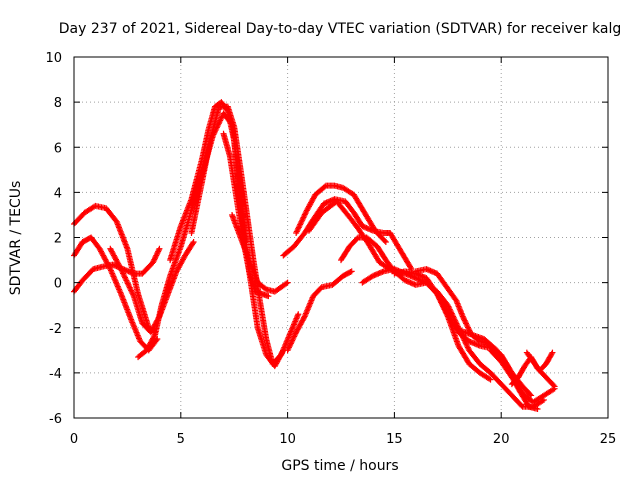 Image resolution: width=640 pixels, height=480 pixels. Describe the element at coordinates (55, 374) in the screenshot. I see `y-tick-label: -4` at that location.